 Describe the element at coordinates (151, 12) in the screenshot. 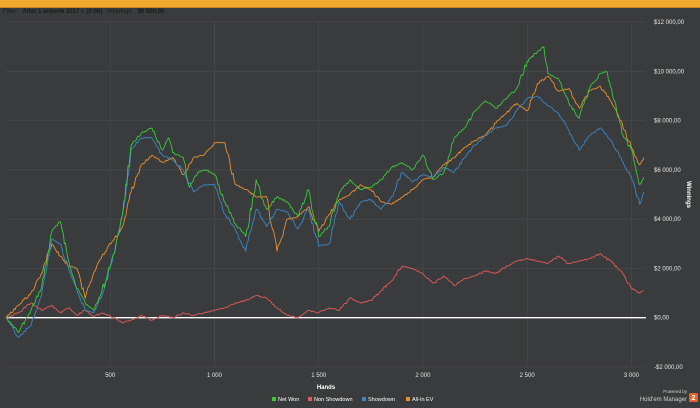

I see `winnings-value: $6 500,00` at that location.